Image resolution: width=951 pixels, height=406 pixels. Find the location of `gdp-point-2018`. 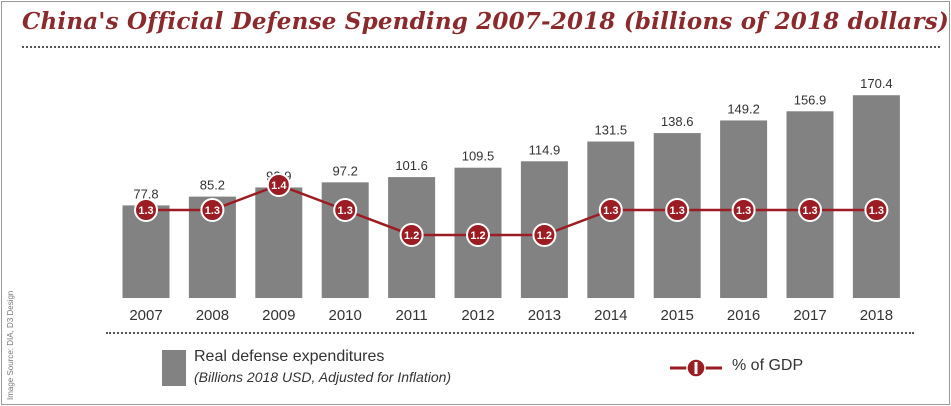

gdp-point-2018 is located at coordinates (876, 210).